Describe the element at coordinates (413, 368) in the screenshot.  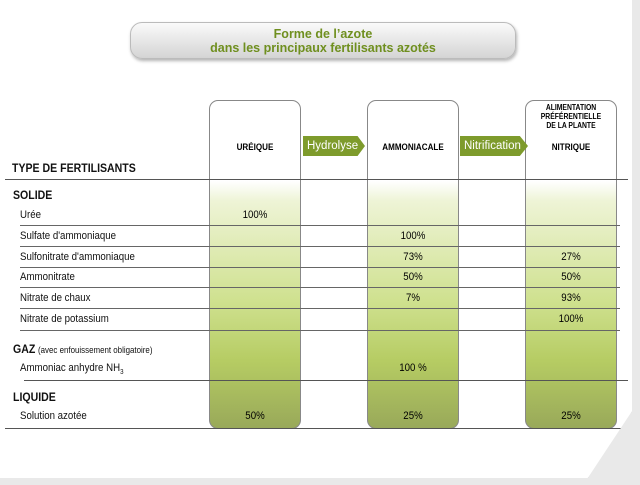
I see `value-ammoniacale: 100 %` at that location.